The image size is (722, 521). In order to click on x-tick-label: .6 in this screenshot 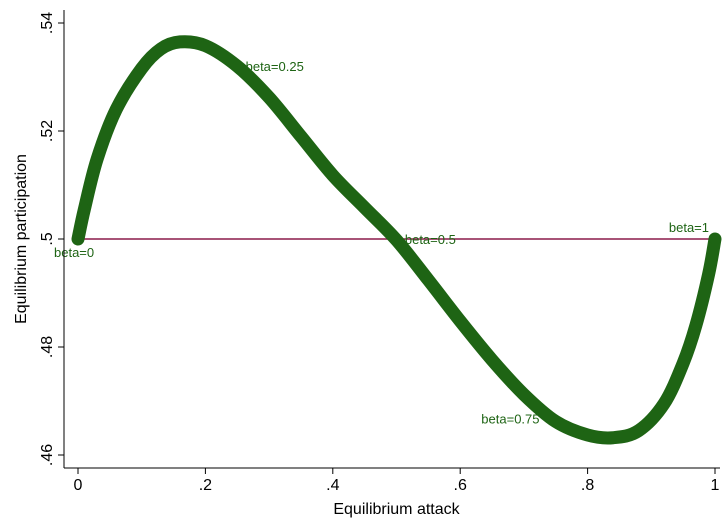, I will do `click(460, 485)`.